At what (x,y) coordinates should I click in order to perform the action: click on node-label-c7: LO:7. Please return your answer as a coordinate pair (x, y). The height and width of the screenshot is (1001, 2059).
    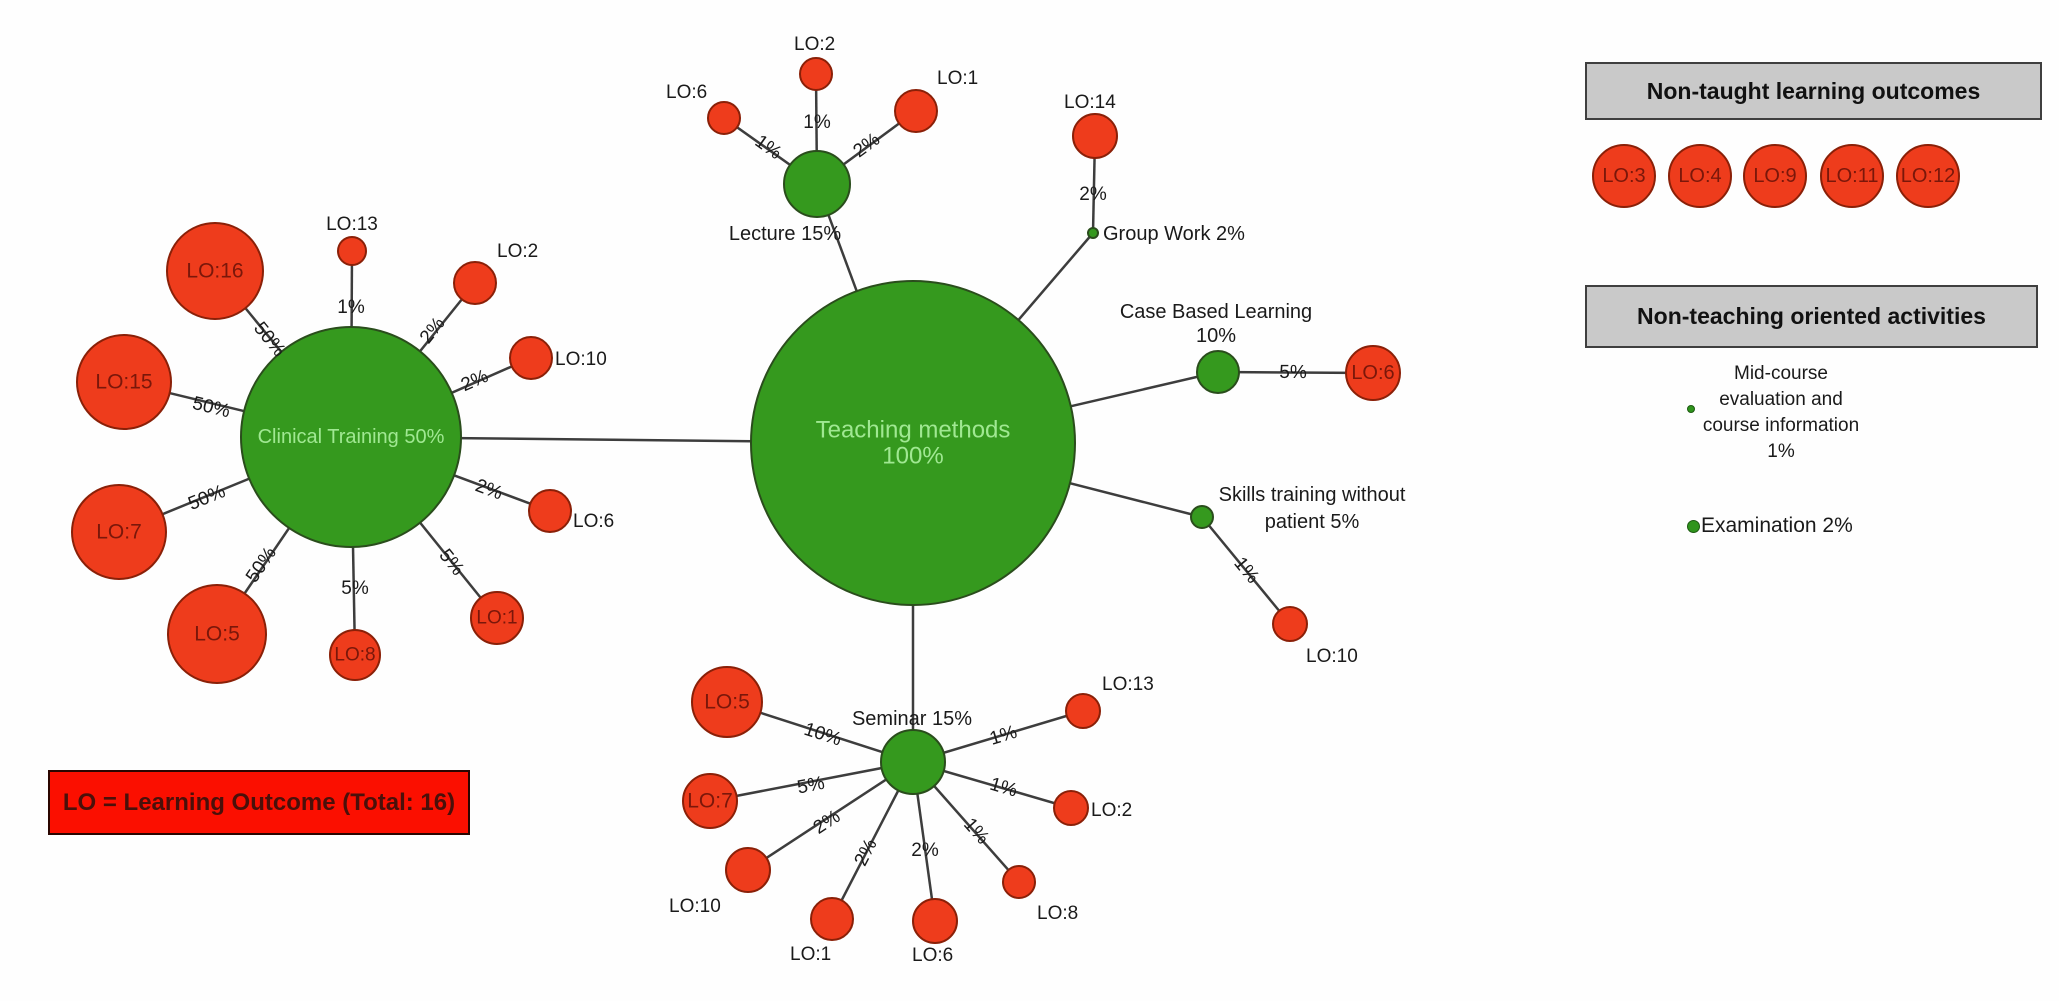
    Looking at the image, I should click on (119, 532).